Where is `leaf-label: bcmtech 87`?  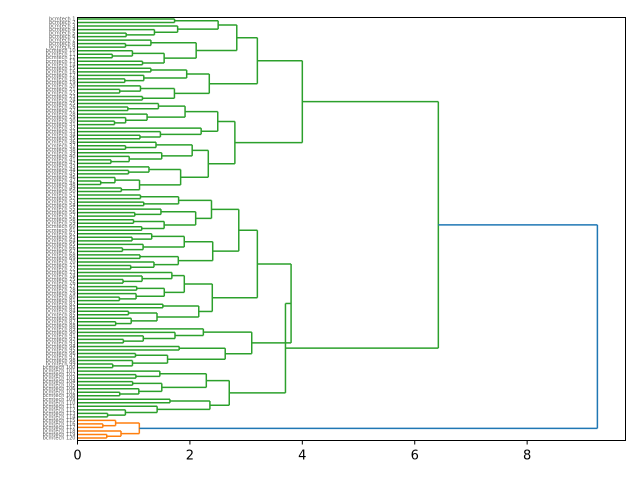
leaf-label: bcmtech 87 is located at coordinates (61, 322).